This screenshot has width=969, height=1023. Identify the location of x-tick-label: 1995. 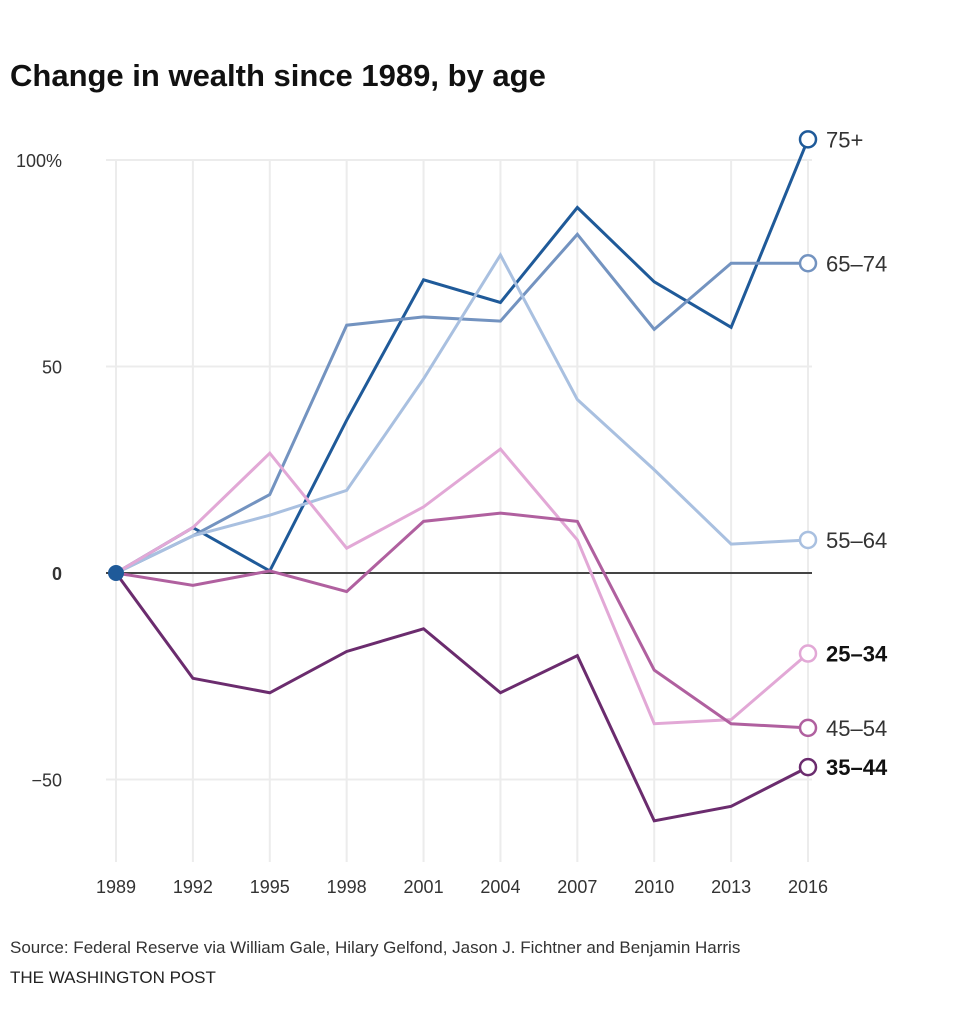
(270, 887).